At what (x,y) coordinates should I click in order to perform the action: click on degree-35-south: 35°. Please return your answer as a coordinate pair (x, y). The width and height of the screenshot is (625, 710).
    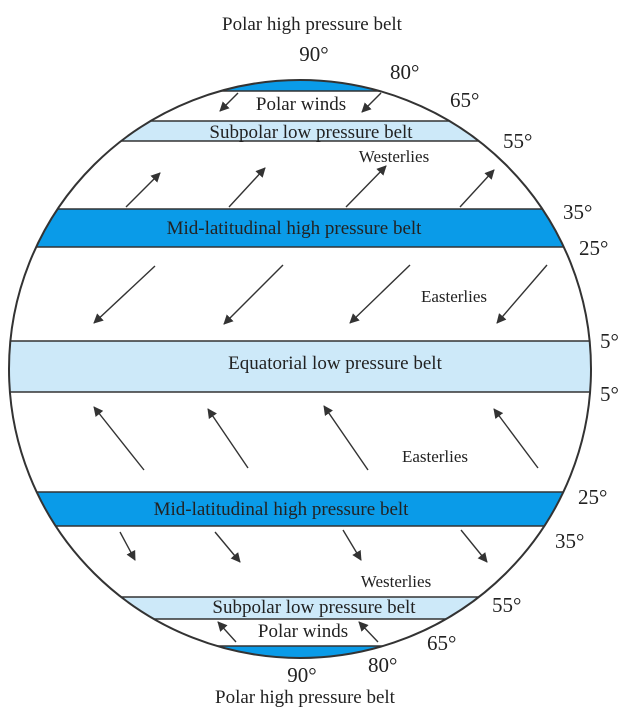
    Looking at the image, I should click on (569, 541).